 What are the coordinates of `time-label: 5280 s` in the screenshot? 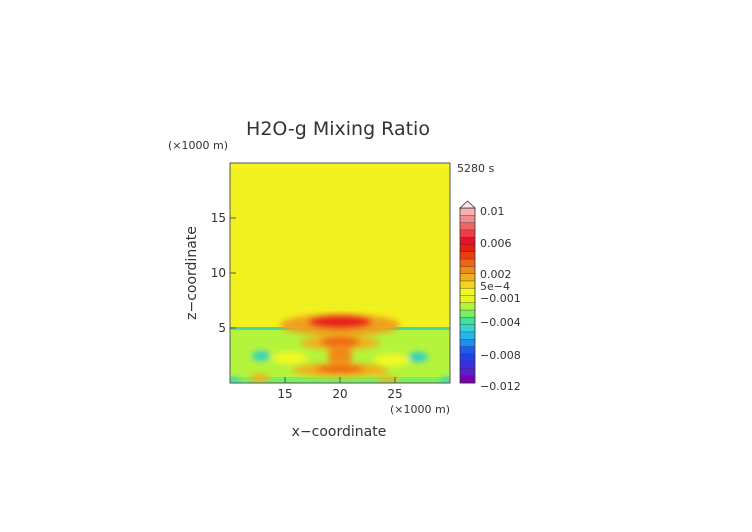 It's located at (475, 168).